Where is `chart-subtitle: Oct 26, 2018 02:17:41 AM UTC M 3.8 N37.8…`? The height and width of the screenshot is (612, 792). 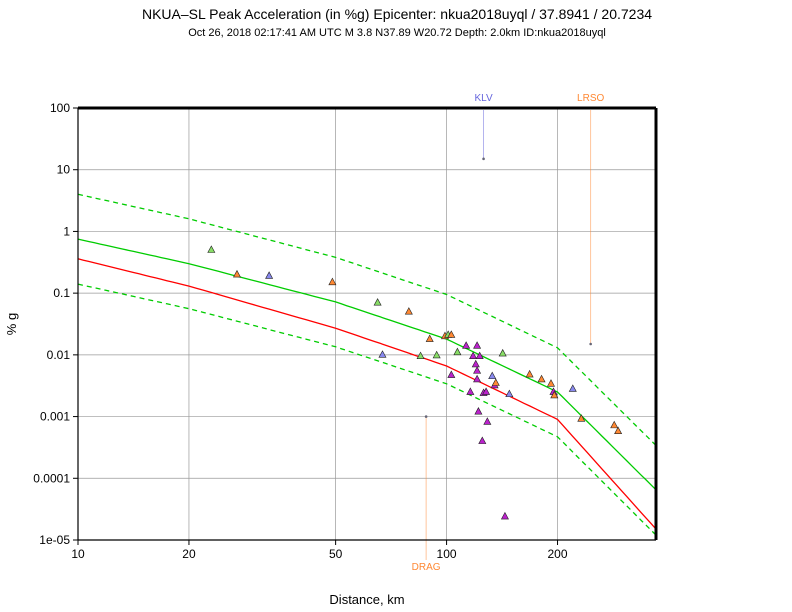 chart-subtitle: Oct 26, 2018 02:17:41 AM UTC M 3.8 N37.8… is located at coordinates (397, 33).